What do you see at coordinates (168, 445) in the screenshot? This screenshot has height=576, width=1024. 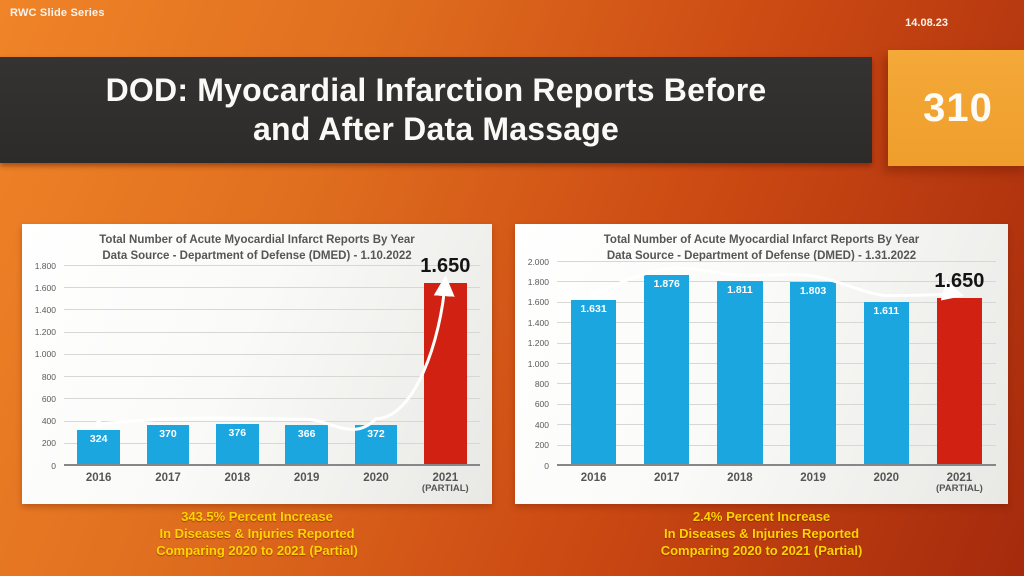 I see `bar-2017: 370` at bounding box center [168, 445].